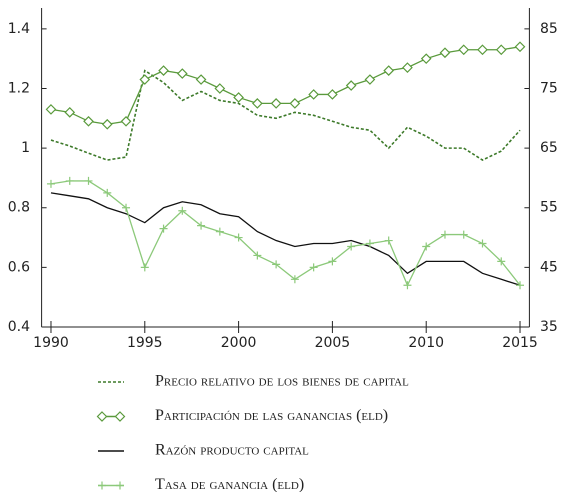  I want to click on y2-tick-label: 35, so click(549, 327).